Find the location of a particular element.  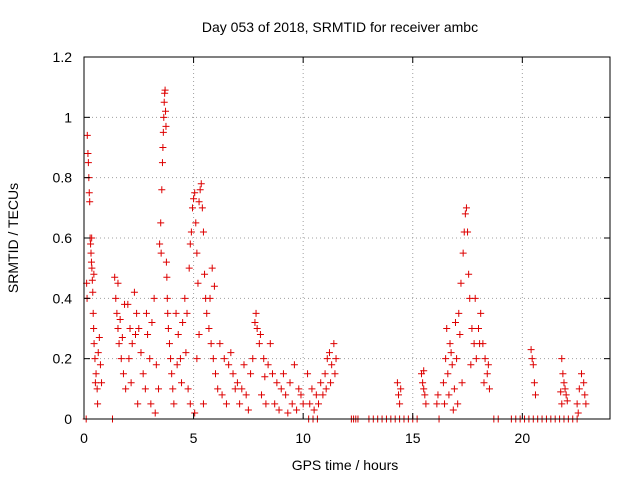

x-tick-label: 10 is located at coordinates (303, 438).